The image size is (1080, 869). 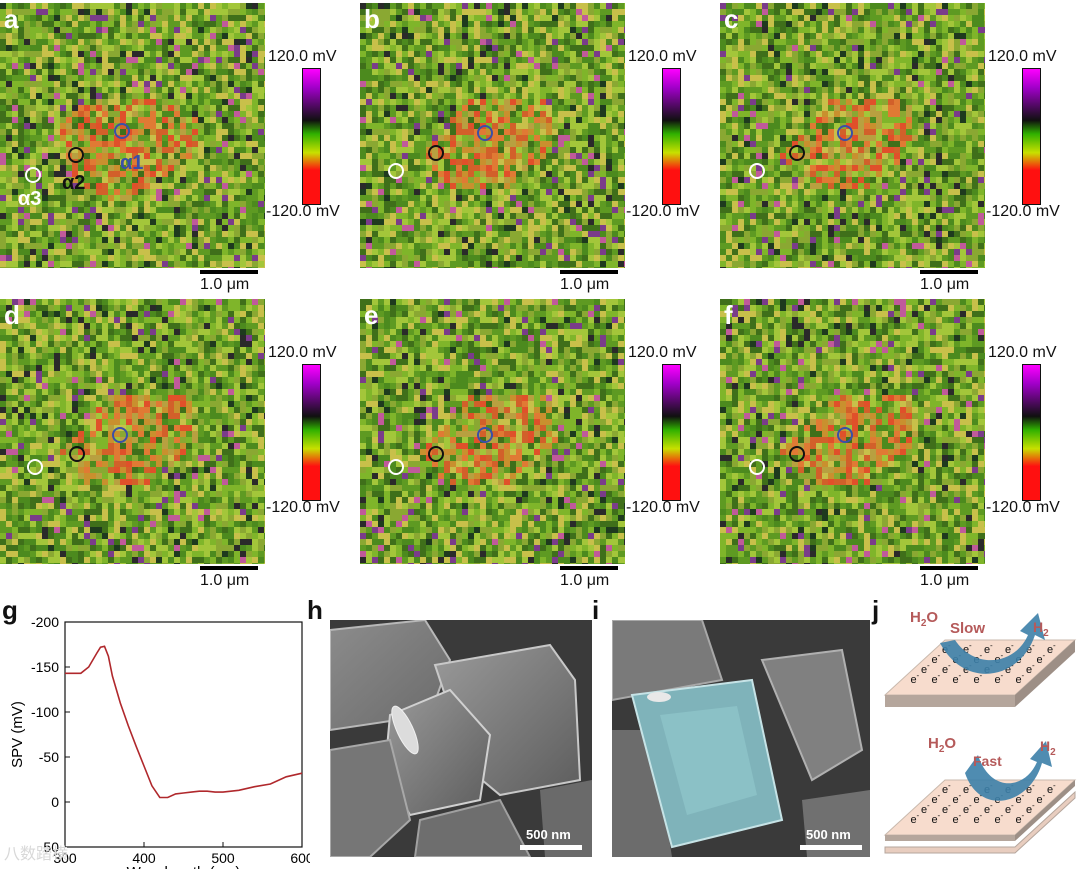 I want to click on skpm-panel-e: e 120.0 mV -120.0 mV 1.0 μm, so click(x=540, y=444).